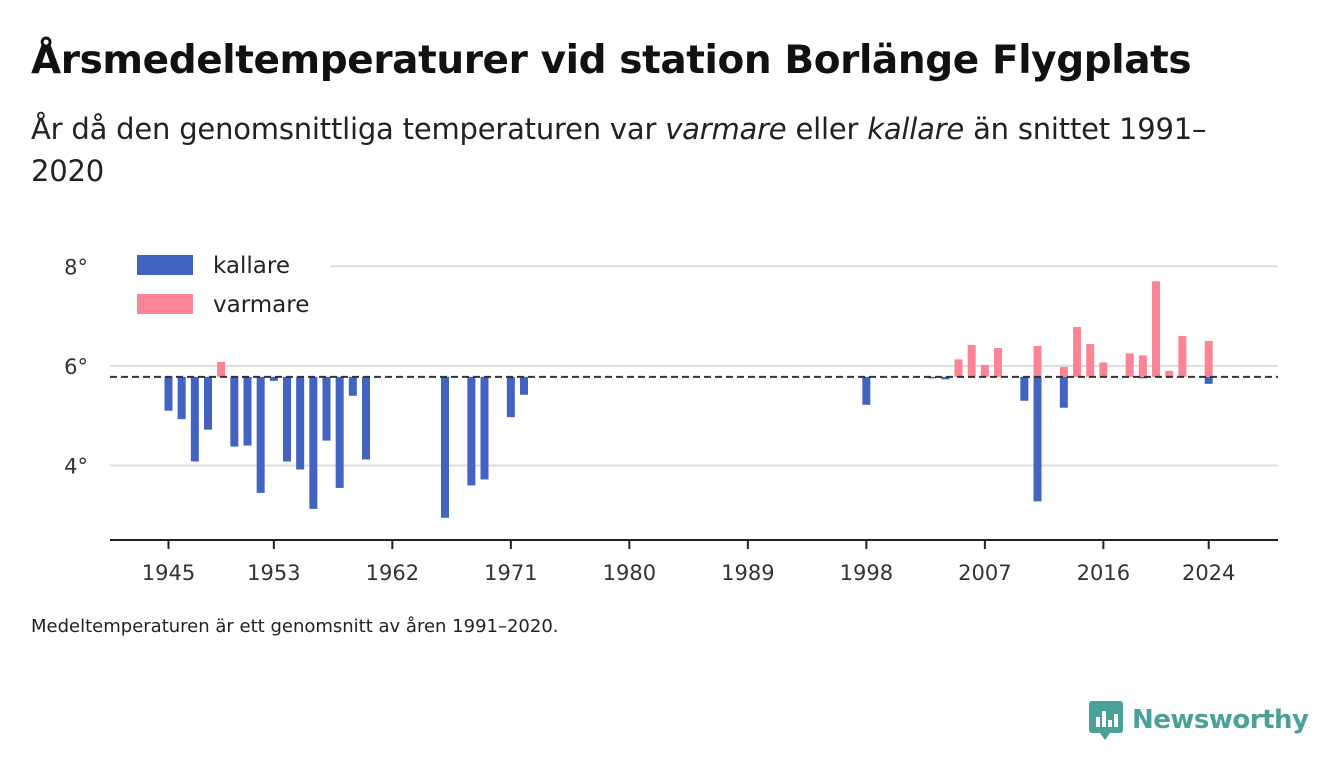 The height and width of the screenshot is (771, 1340). What do you see at coordinates (1142, 377) in the screenshot?
I see `bar-kallare-2019` at bounding box center [1142, 377].